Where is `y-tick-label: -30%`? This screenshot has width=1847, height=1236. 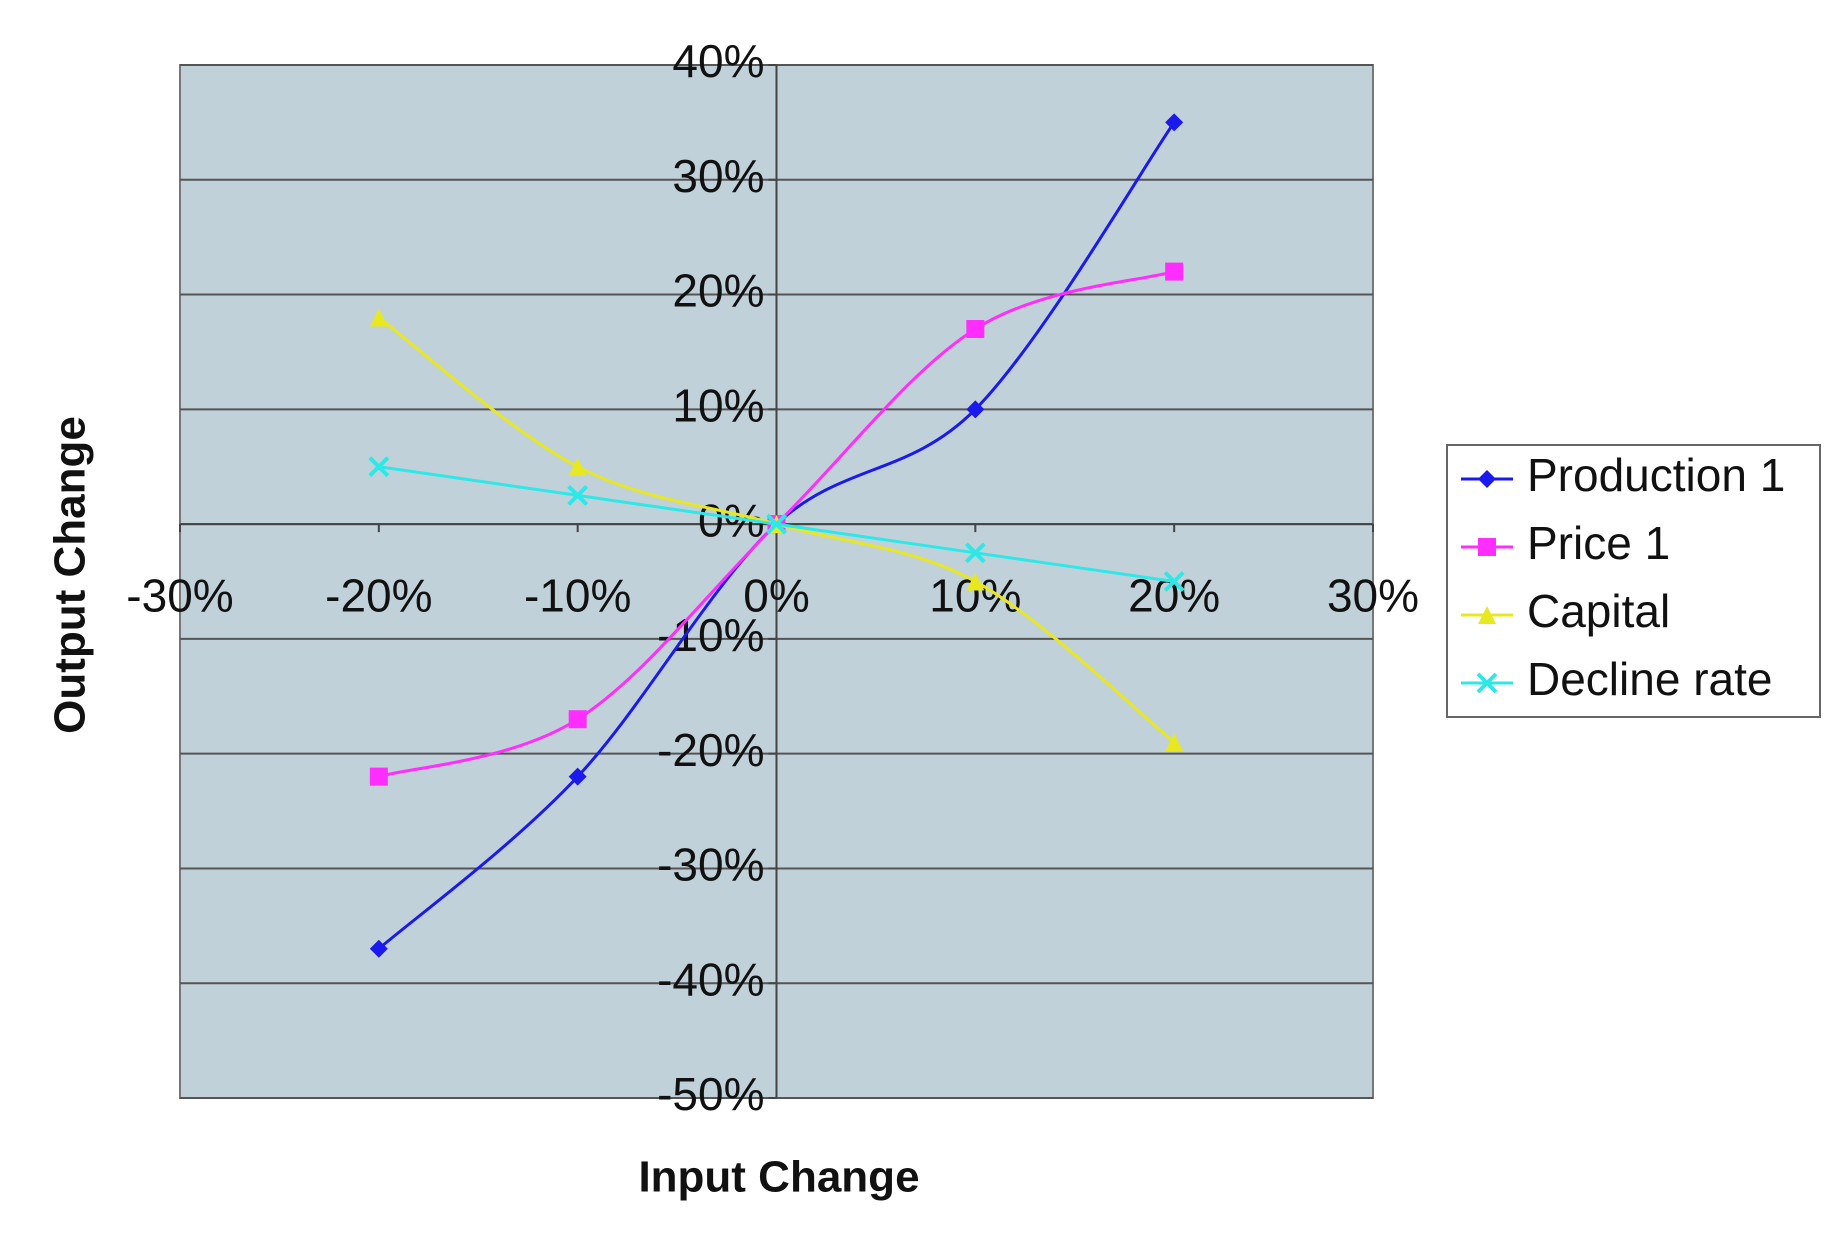 y-tick-label: -30% is located at coordinates (710, 865).